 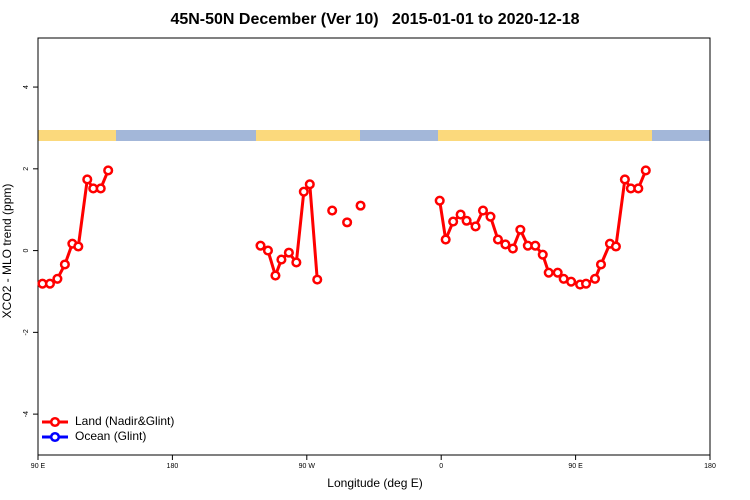 I want to click on legend-label: Land (Nadir&Glint), so click(x=124, y=421).